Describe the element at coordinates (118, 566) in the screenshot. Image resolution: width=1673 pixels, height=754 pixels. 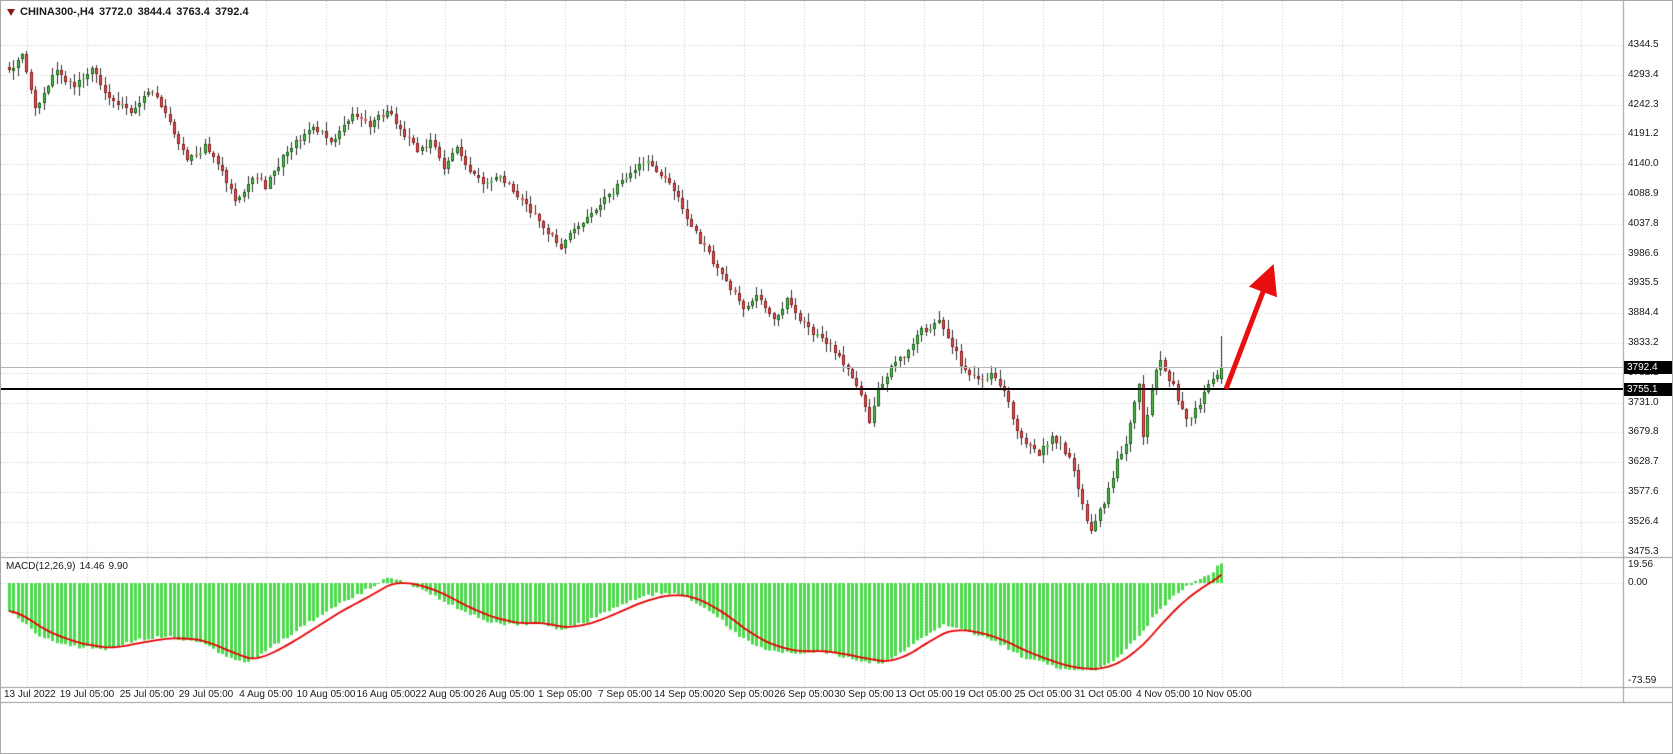
I see `macd-signal-value: 9.90` at that location.